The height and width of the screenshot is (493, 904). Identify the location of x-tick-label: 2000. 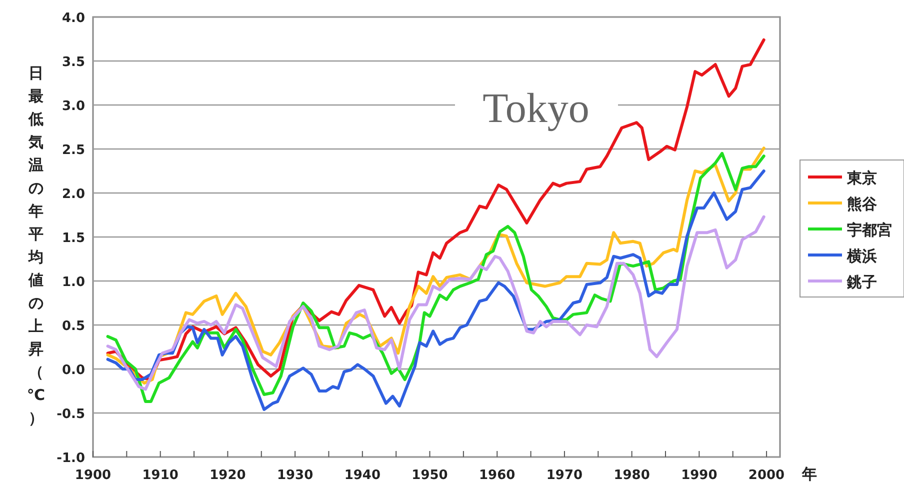
(766, 475).